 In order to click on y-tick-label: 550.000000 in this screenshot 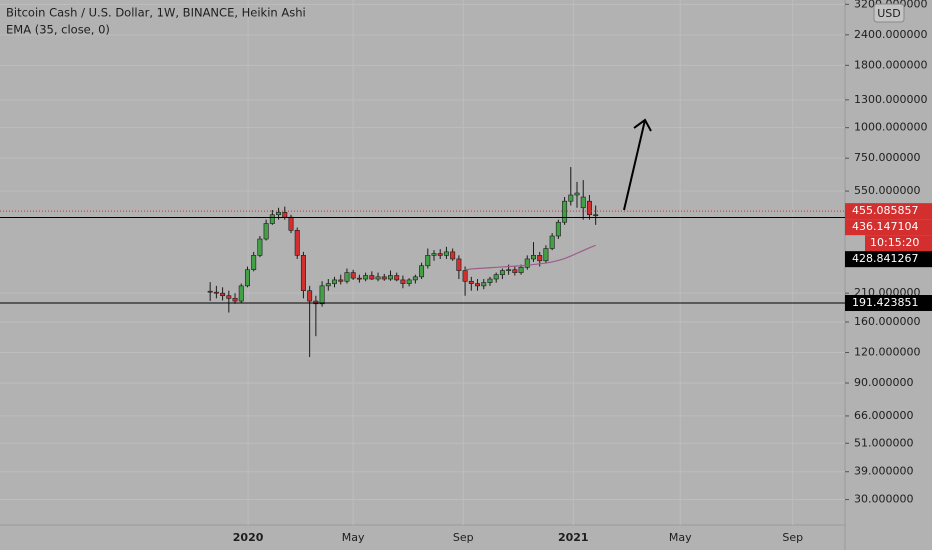, I will do `click(887, 190)`.